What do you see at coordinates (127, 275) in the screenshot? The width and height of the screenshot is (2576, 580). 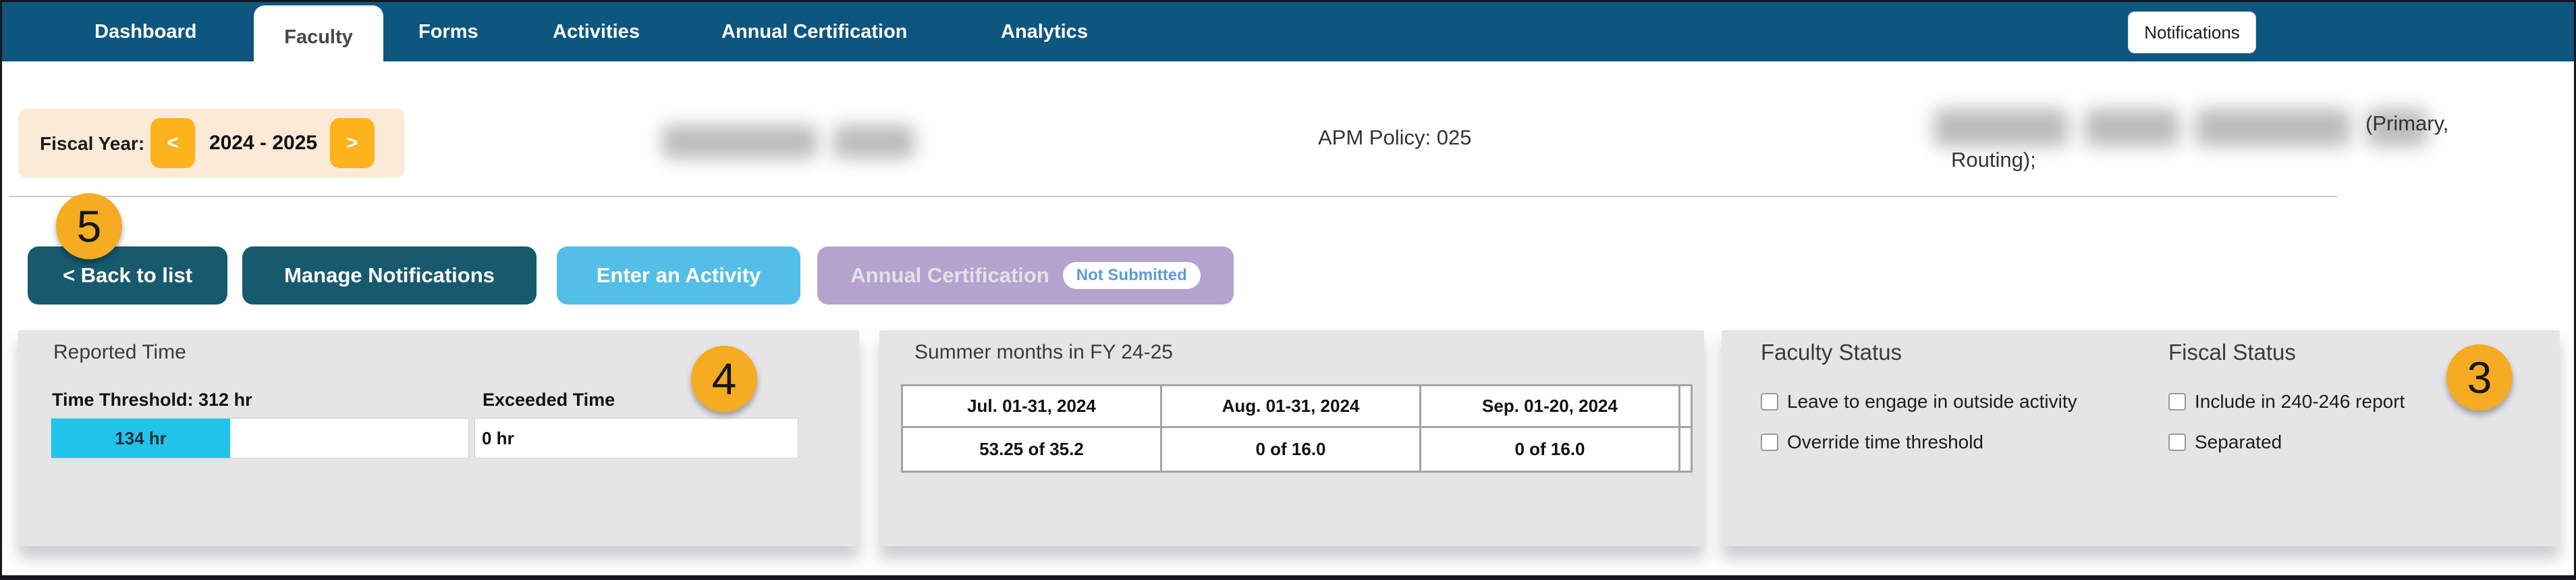 I see `back-to-list-button: < Back to list` at bounding box center [127, 275].